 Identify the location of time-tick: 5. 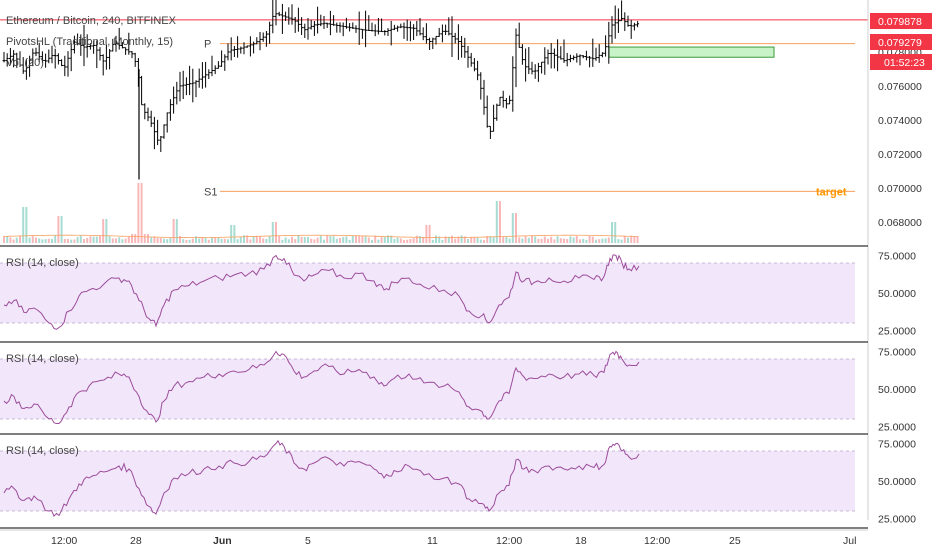
(308, 541).